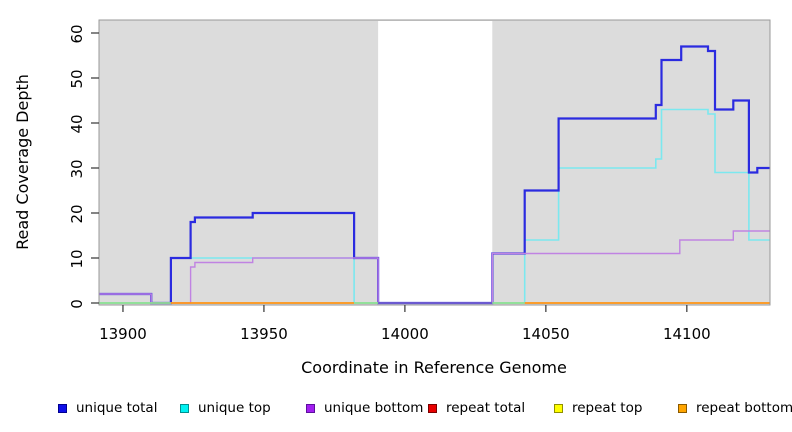 This screenshot has width=792, height=432. I want to click on legend-label-repeat-total: repeat total, so click(486, 408).